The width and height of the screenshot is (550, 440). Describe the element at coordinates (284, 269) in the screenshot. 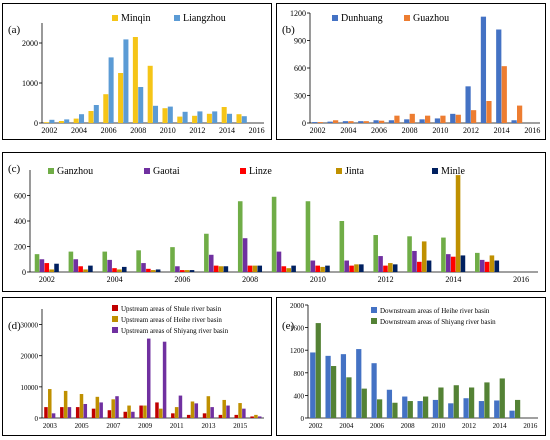

I see `bar-linze-2009` at that location.